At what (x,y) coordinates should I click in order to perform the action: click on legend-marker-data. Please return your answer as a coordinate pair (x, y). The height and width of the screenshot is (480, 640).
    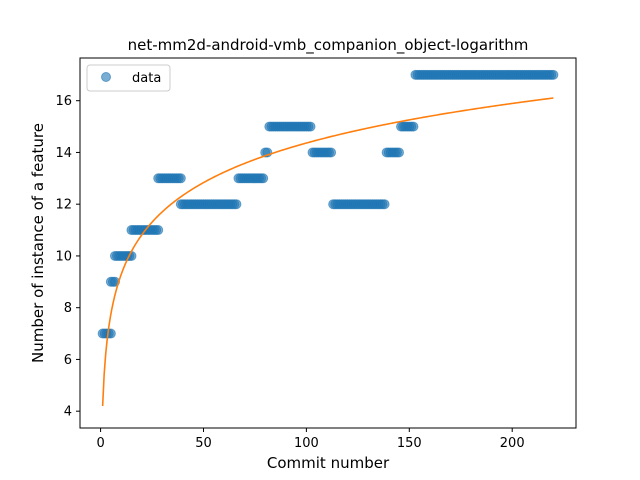
    Looking at the image, I should click on (106, 77).